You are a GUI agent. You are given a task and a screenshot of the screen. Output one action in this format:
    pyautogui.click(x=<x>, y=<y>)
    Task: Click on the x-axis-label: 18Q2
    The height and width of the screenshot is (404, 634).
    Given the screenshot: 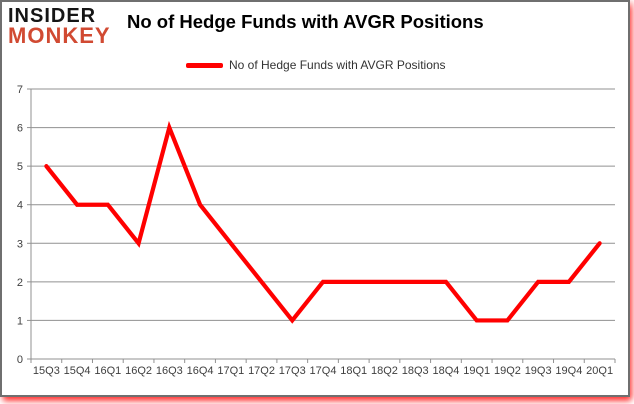 What is the action you would take?
    pyautogui.click(x=384, y=371)
    